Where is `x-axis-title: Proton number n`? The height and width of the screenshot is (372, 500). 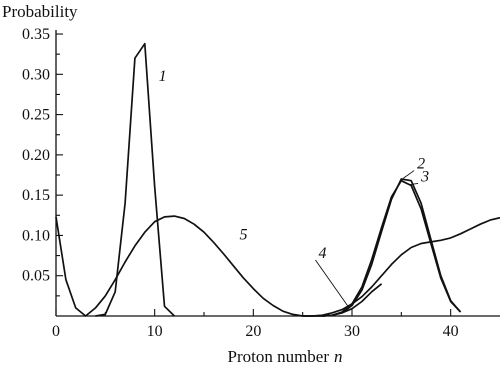 x-axis-title: Proton number n is located at coordinates (284, 356).